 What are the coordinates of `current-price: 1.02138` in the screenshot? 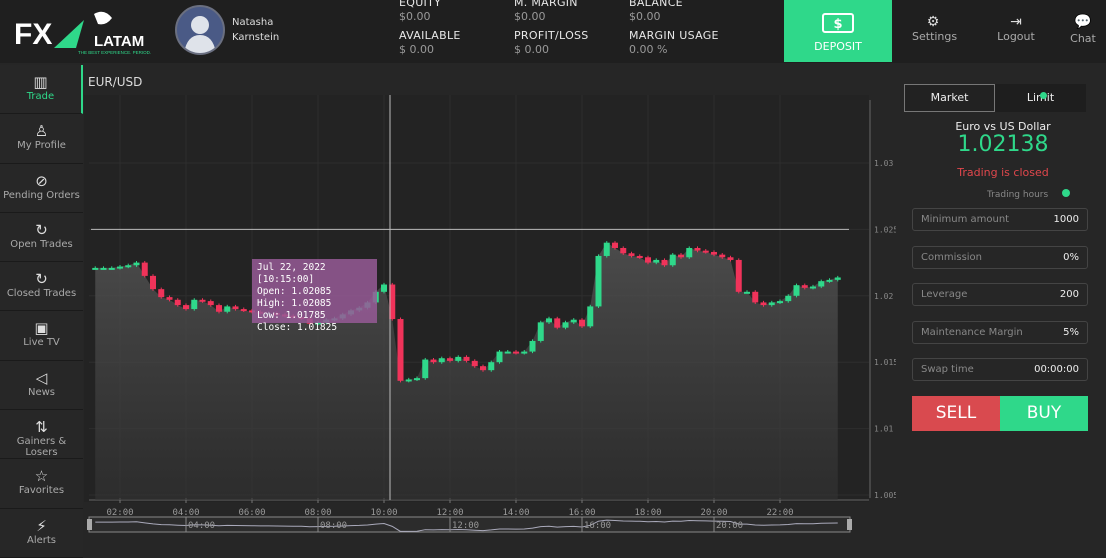 It's located at (1003, 144).